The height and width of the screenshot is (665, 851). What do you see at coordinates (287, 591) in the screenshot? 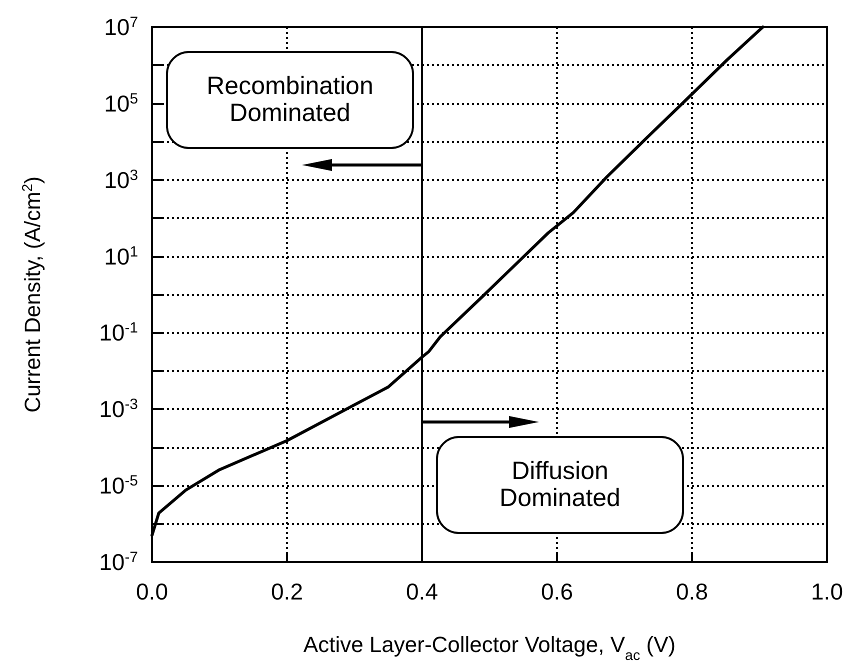
I see `x-tick-label: 0.2` at bounding box center [287, 591].